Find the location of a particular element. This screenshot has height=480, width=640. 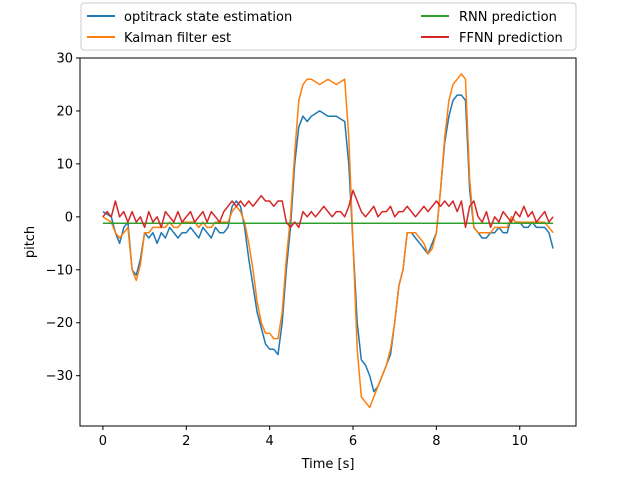

x-tick-label: 10 is located at coordinates (519, 441).